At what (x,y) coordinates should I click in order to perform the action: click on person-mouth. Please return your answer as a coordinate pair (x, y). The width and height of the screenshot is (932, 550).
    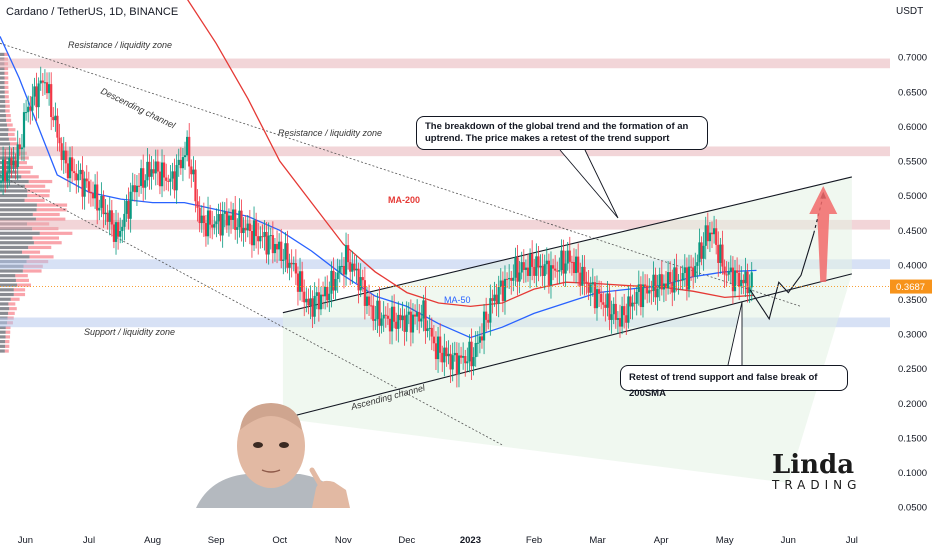
    Looking at the image, I should click on (271, 471).